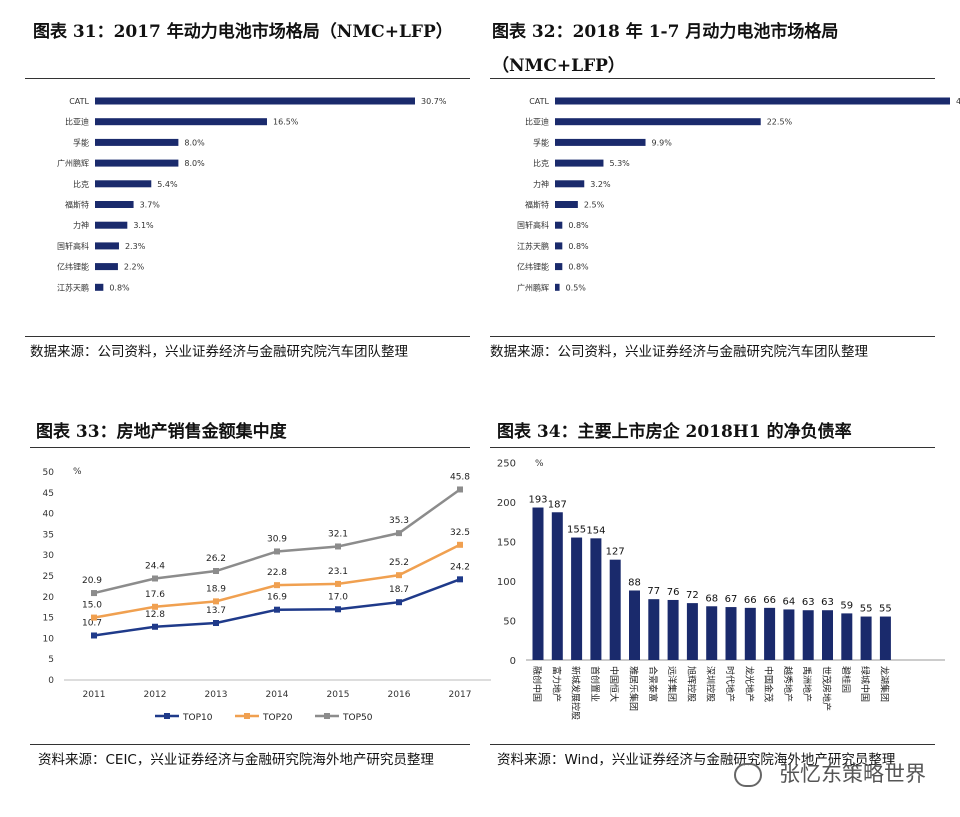 The width and height of the screenshot is (960, 817). I want to click on point-value-label: 18.7, so click(399, 590).